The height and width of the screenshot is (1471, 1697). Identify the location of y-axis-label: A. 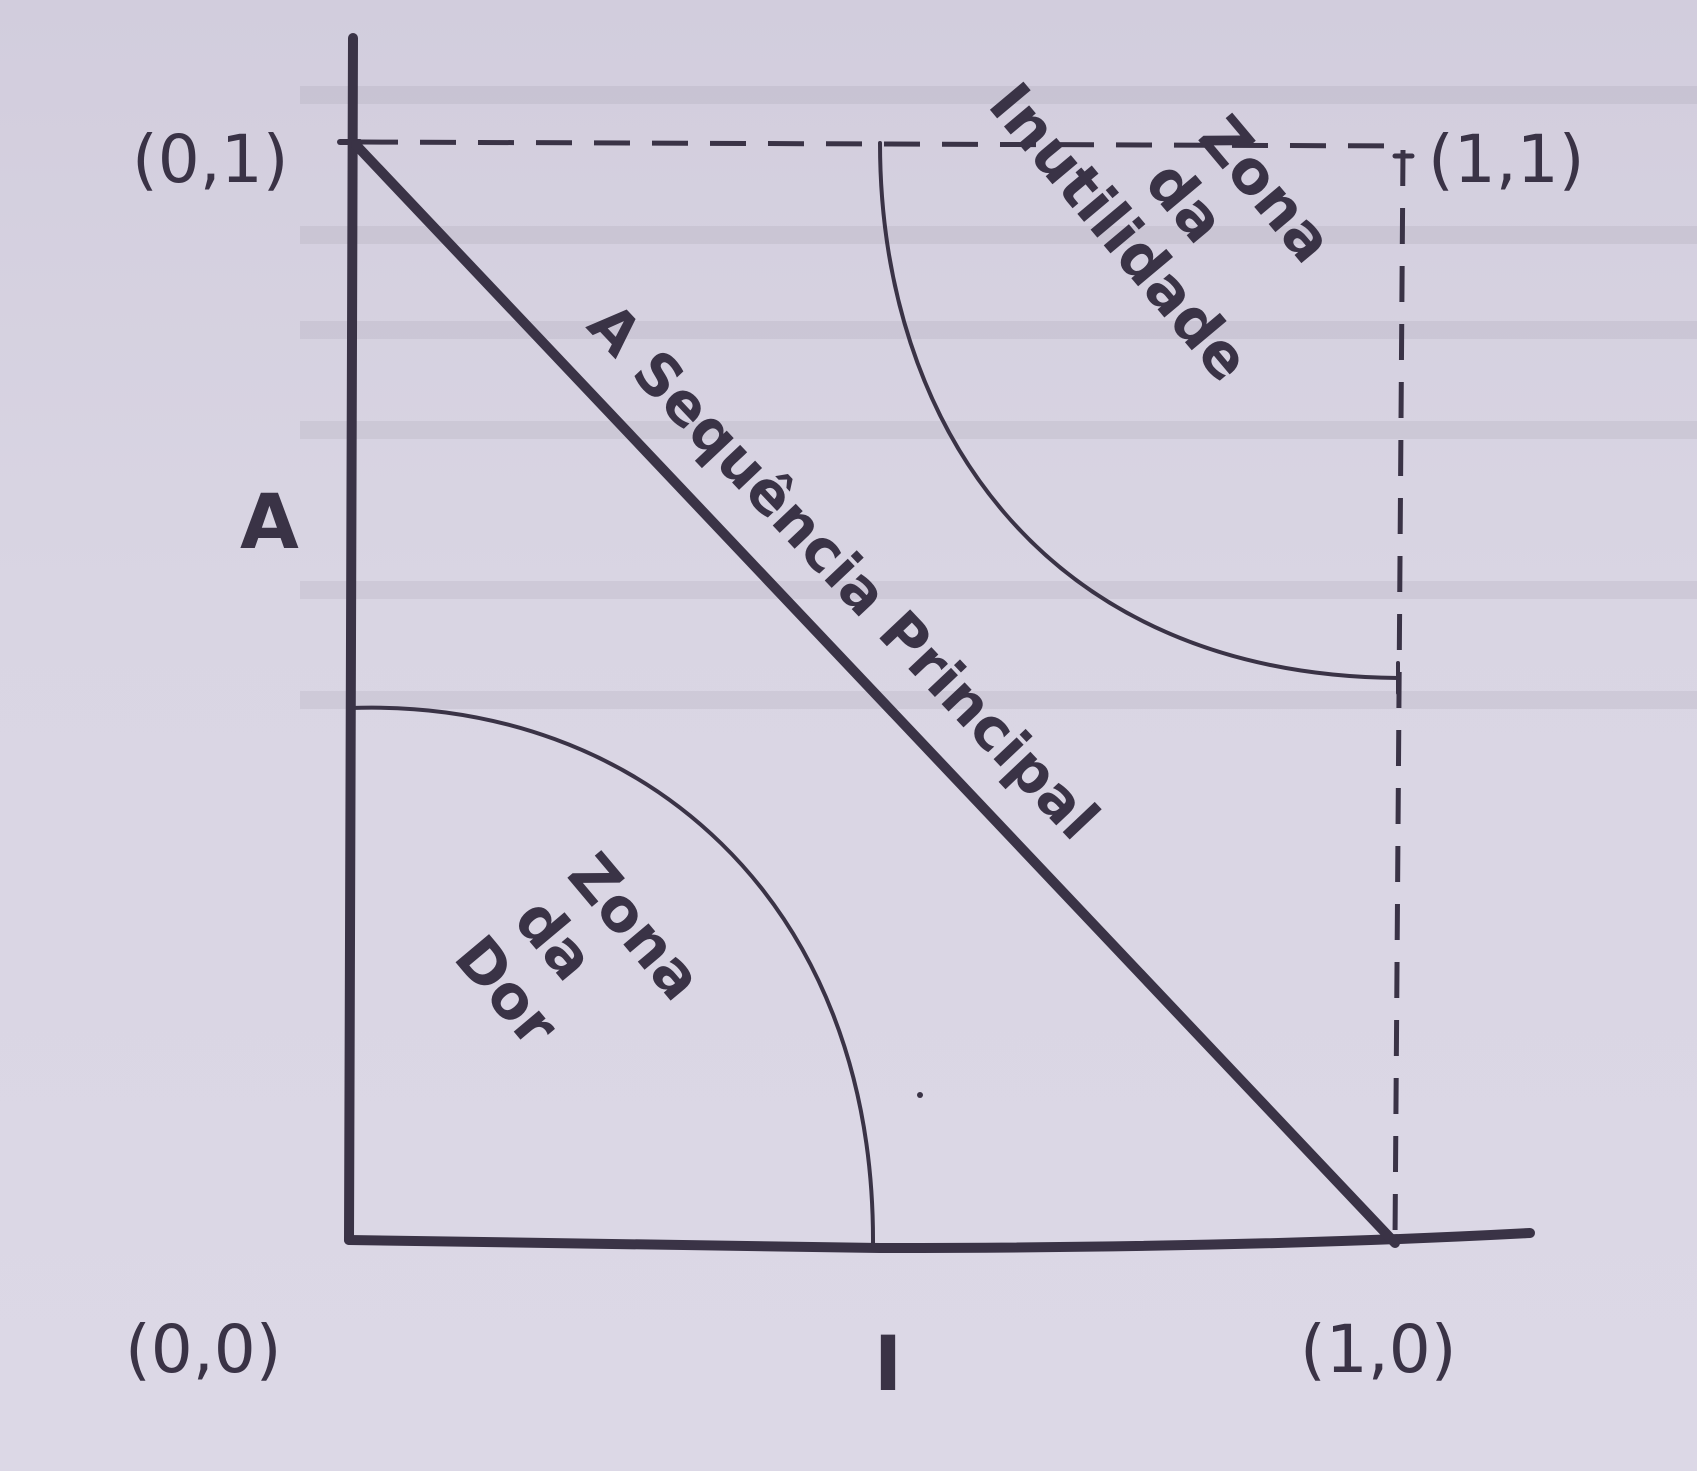
(269, 521).